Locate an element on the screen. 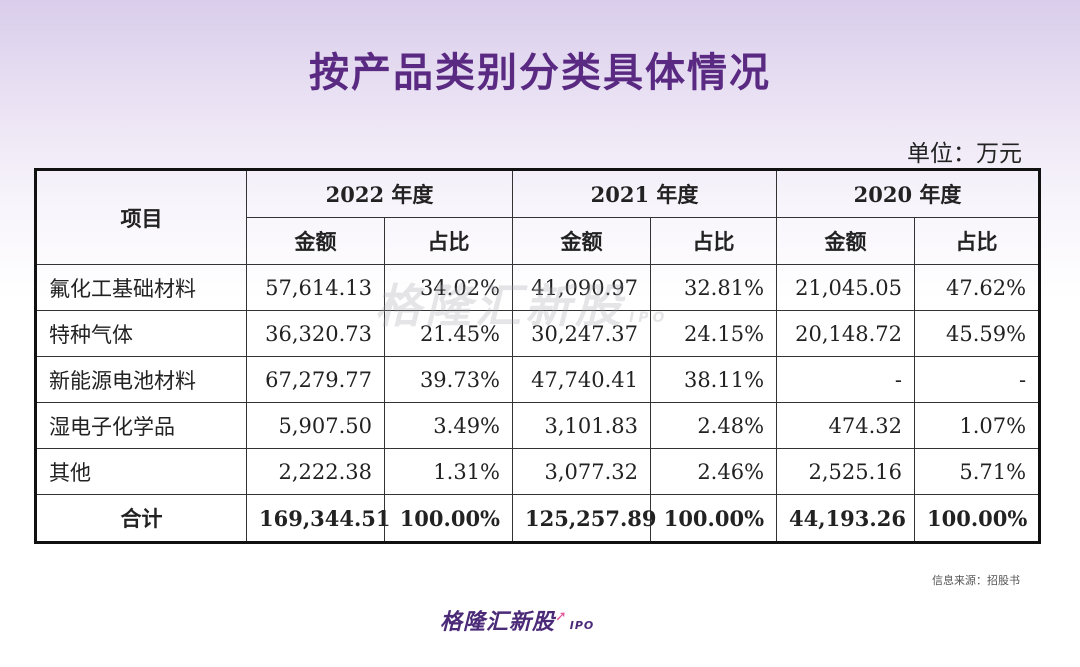 This screenshot has height=667, width=1080. table-cell: 474.32 is located at coordinates (846, 425).